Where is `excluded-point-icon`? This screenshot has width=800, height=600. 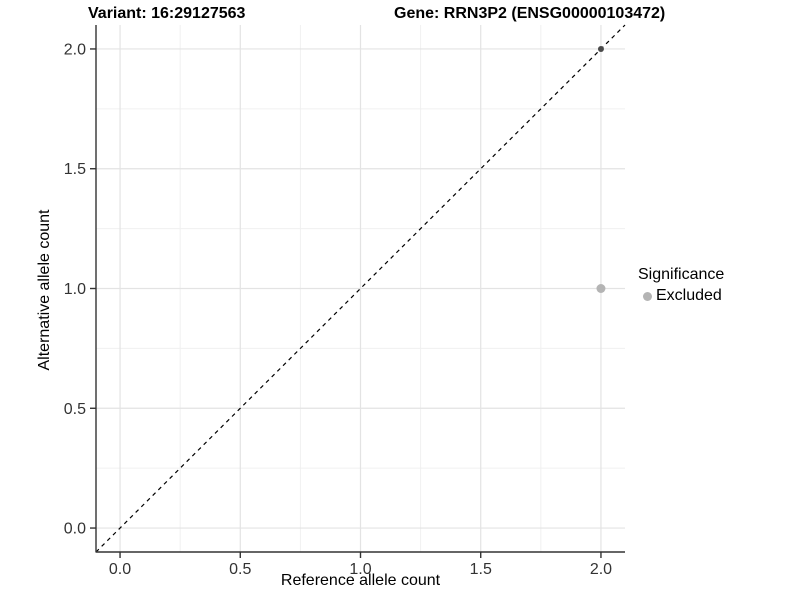 excluded-point-icon is located at coordinates (647, 296).